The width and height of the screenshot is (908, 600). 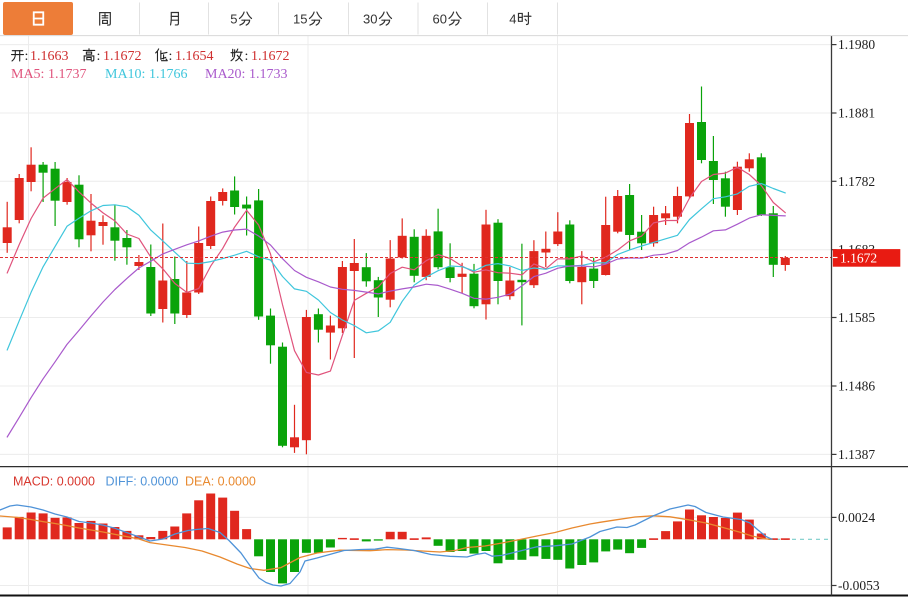 I want to click on svg-text: 1.1881, so click(x=856, y=113).